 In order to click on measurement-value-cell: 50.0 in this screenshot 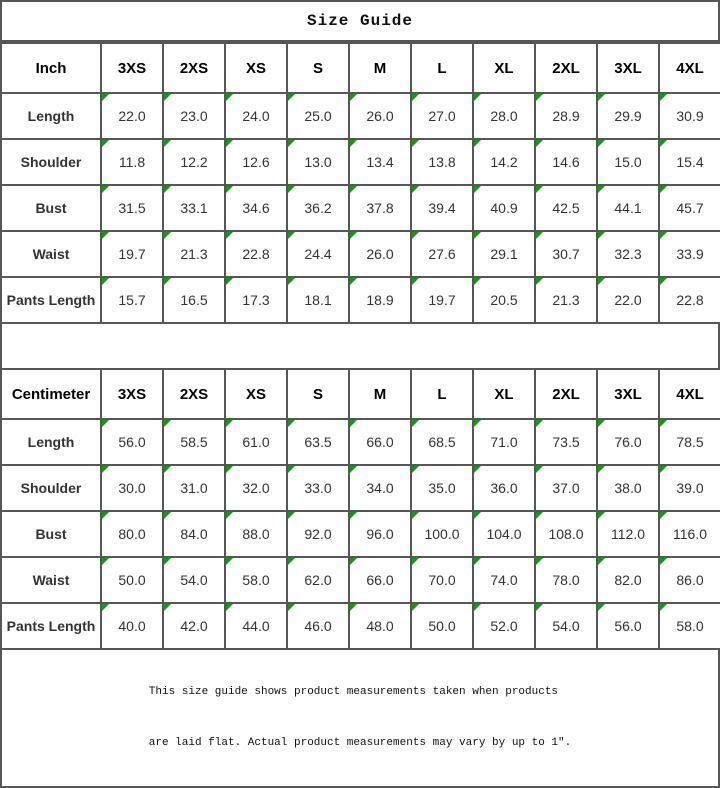, I will do `click(132, 580)`.